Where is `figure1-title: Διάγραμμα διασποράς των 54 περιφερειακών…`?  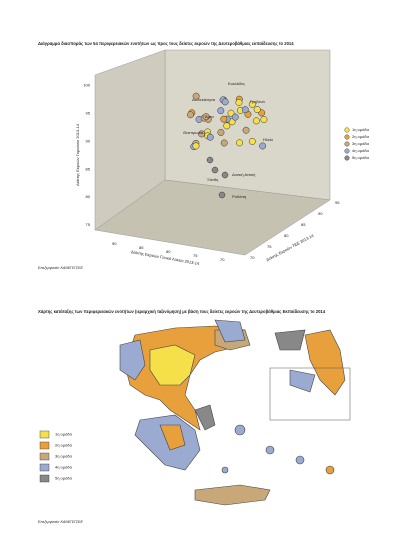
figure1-title: Διάγραμμα διασποράς των 54 περιφερειακών… is located at coordinates (166, 43).